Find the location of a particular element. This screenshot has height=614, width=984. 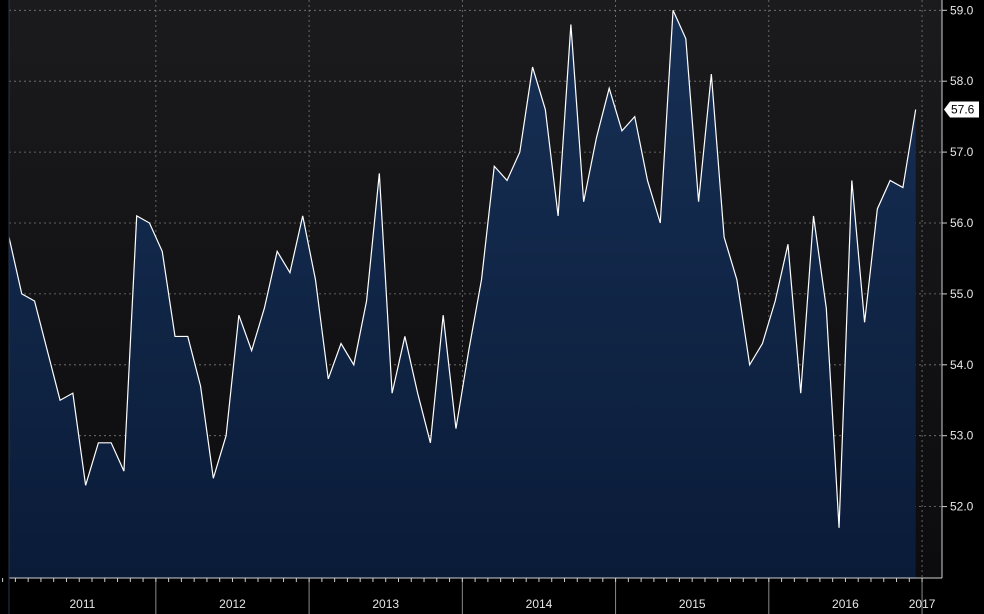

x-tick-label: 2015 is located at coordinates (692, 604).